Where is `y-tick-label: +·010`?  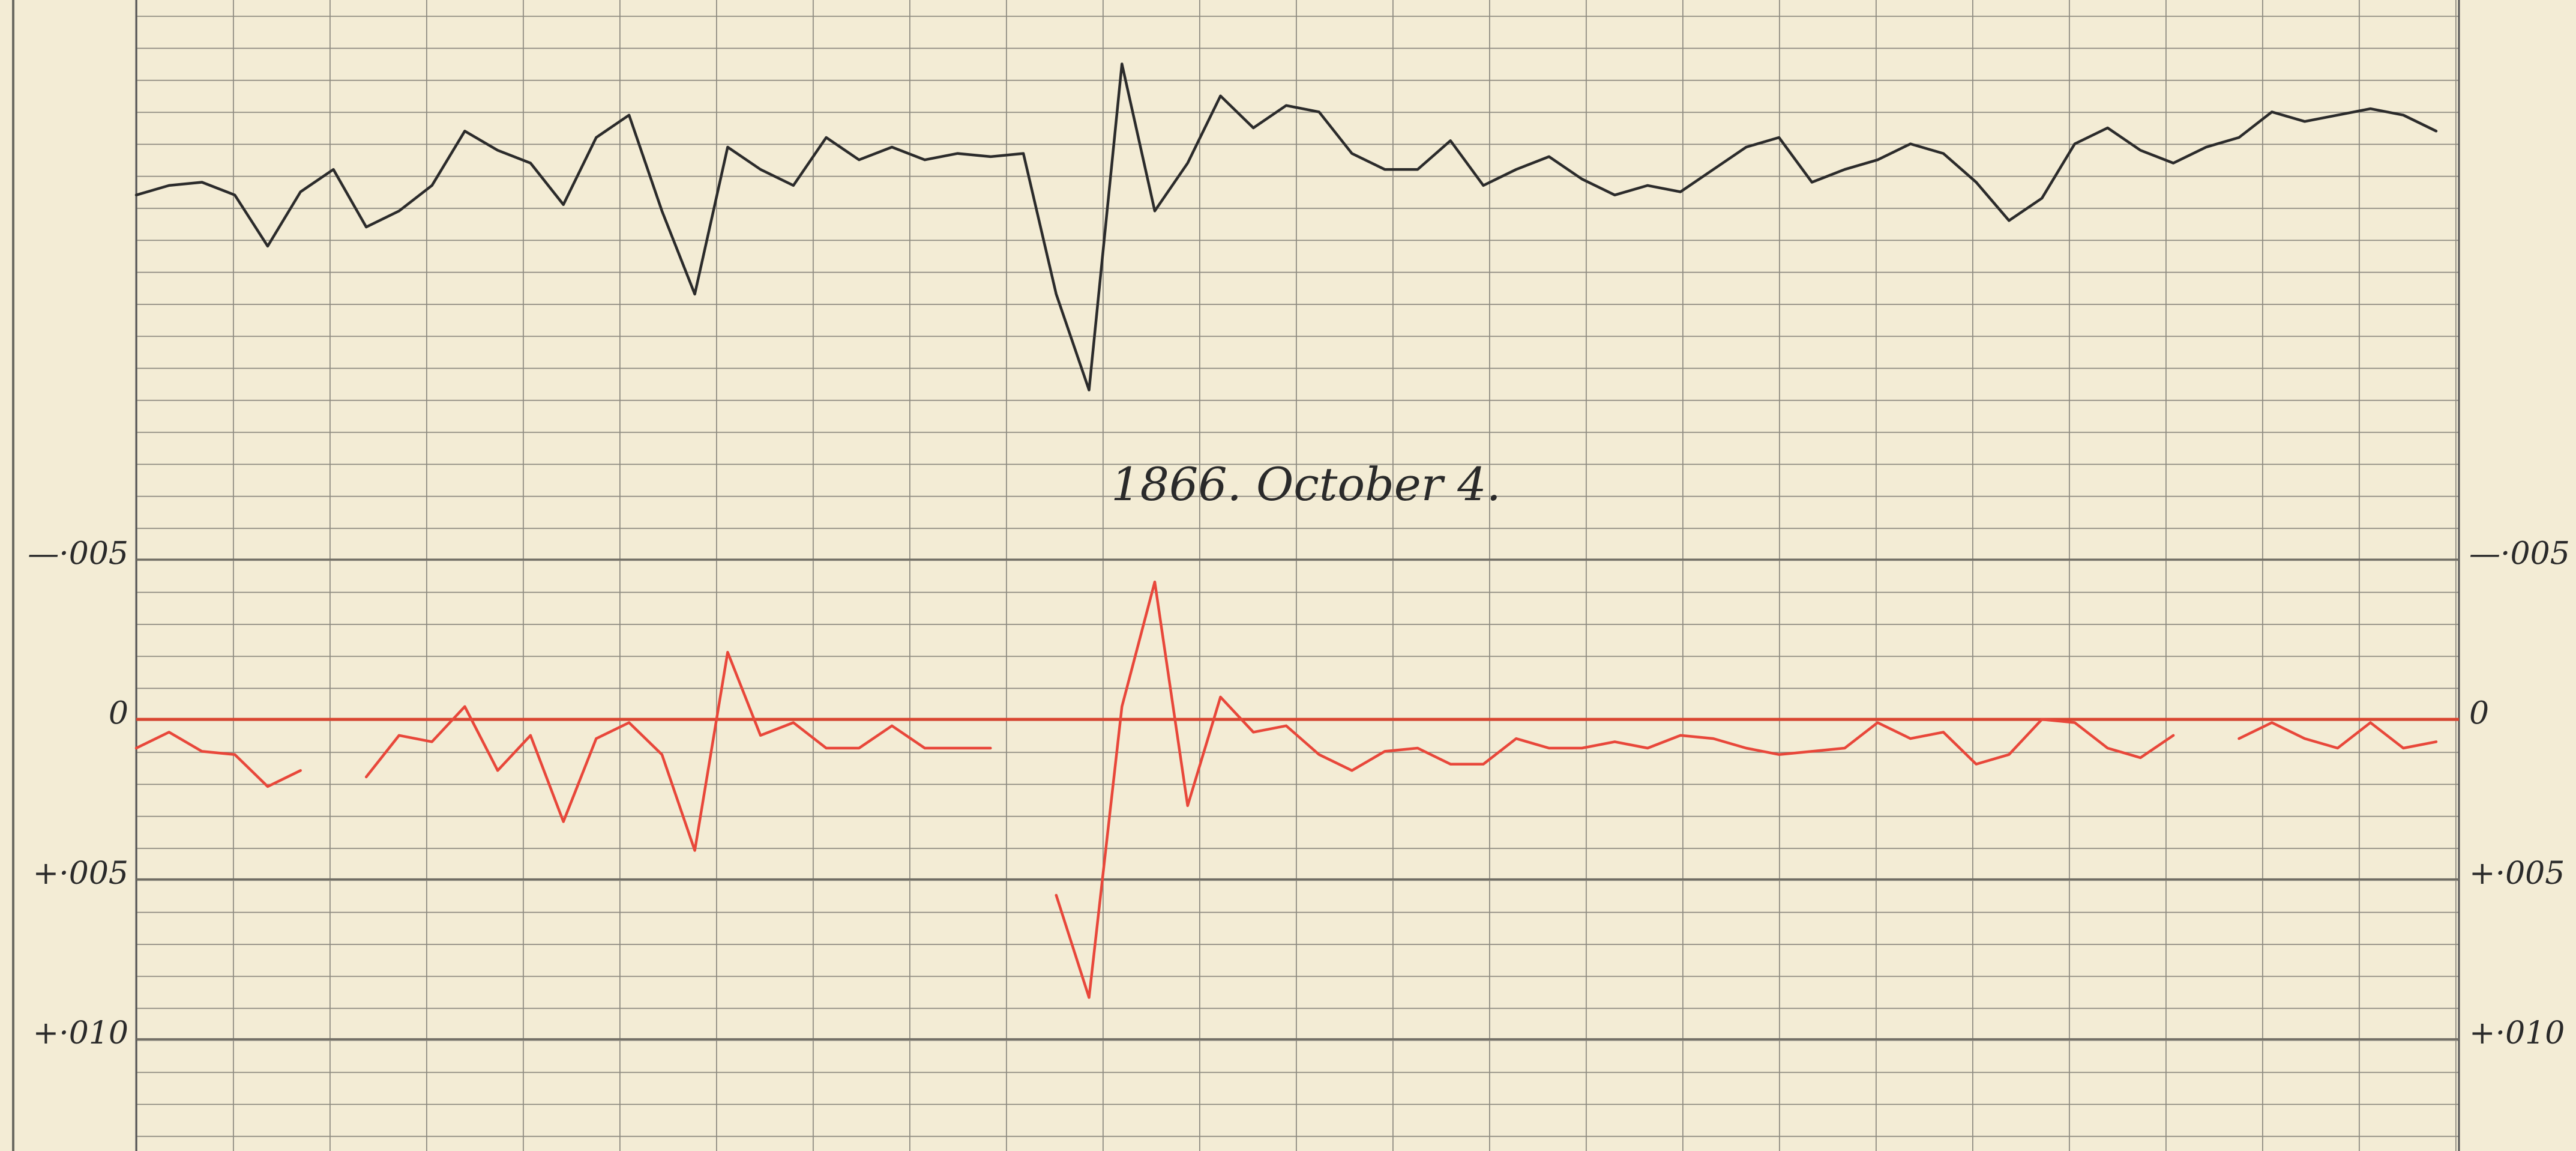
y-tick-label: +·010 is located at coordinates (80, 1033).